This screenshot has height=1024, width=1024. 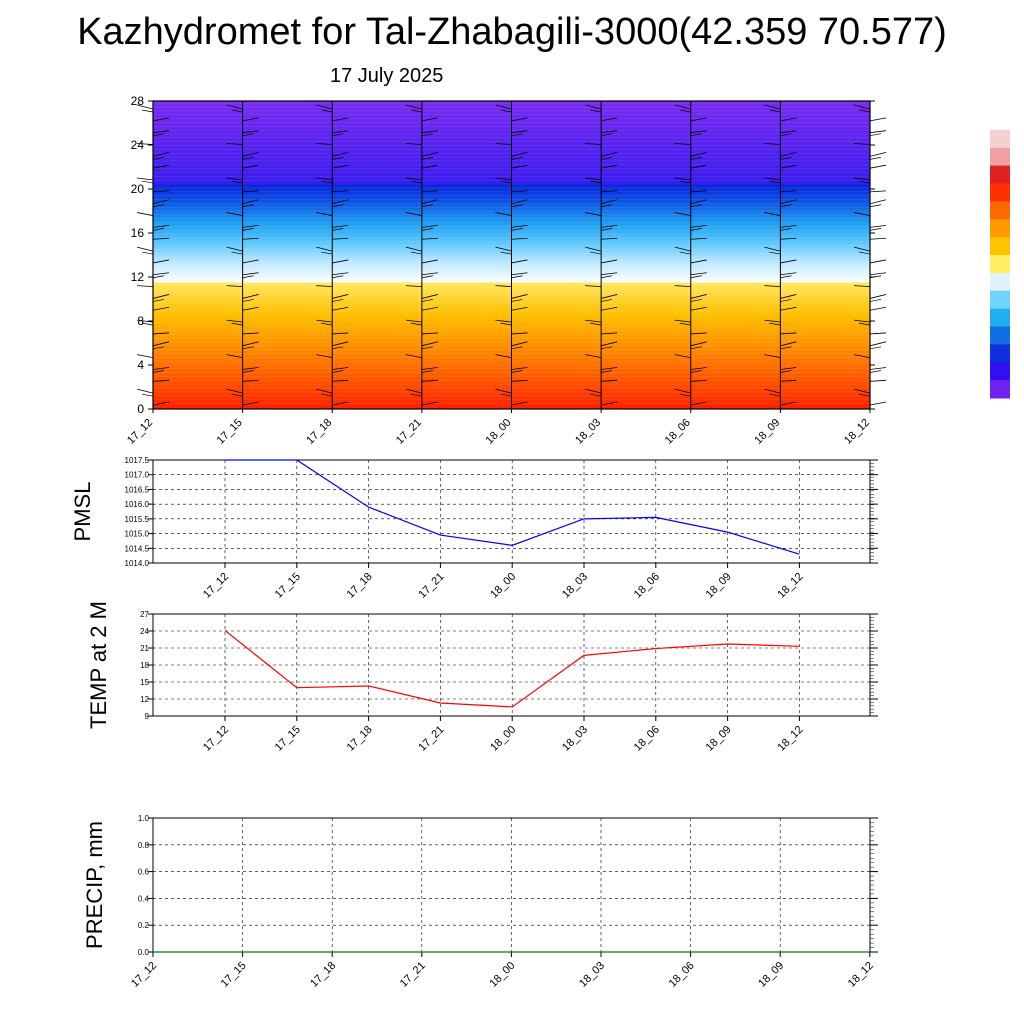 What do you see at coordinates (682, 975) in the screenshot?
I see `x-tick-label: 18_06` at bounding box center [682, 975].